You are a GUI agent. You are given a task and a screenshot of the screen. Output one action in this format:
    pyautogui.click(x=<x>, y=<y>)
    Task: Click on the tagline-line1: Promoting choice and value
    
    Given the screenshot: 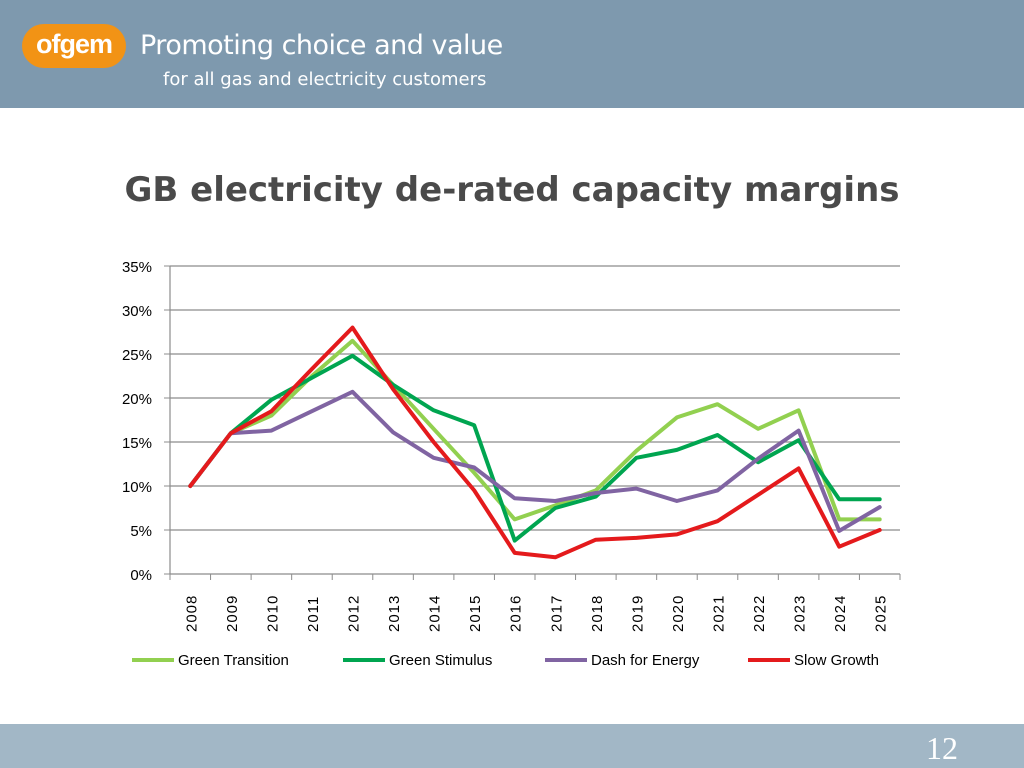 What is the action you would take?
    pyautogui.click(x=321, y=45)
    